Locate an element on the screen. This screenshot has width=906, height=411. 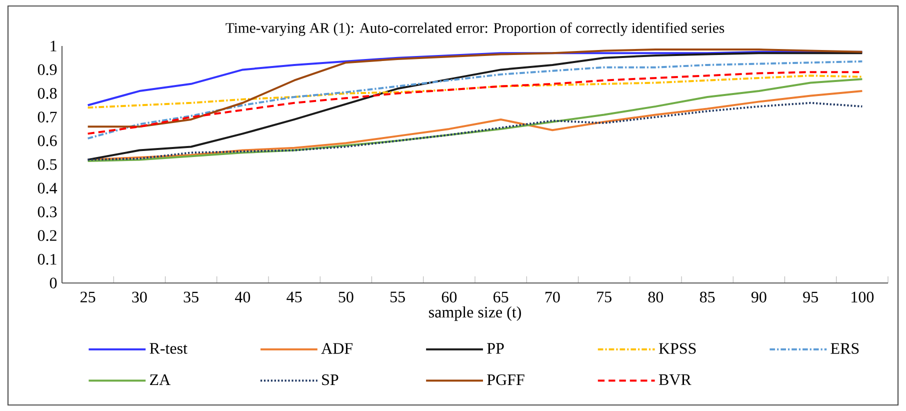
x-tick-label: 55 is located at coordinates (397, 297).